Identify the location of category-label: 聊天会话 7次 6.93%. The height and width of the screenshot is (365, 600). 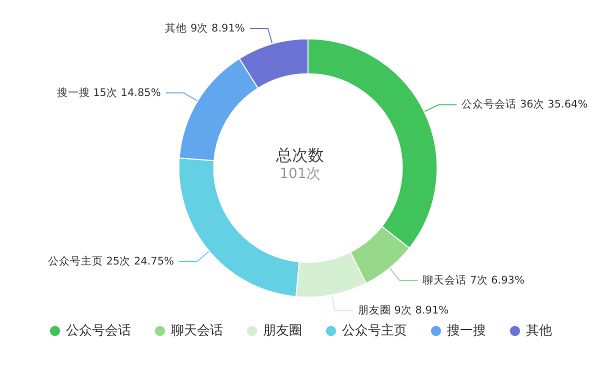
(473, 280).